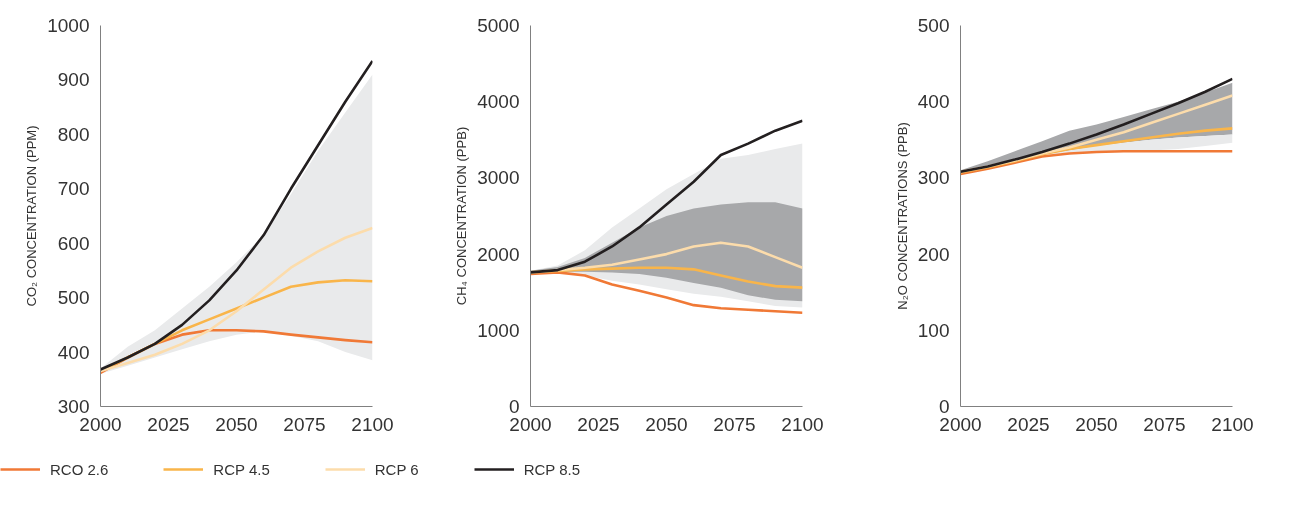 This screenshot has height=518, width=1307. Describe the element at coordinates (73, 80) in the screenshot. I see `y-tick-label: 900` at that location.